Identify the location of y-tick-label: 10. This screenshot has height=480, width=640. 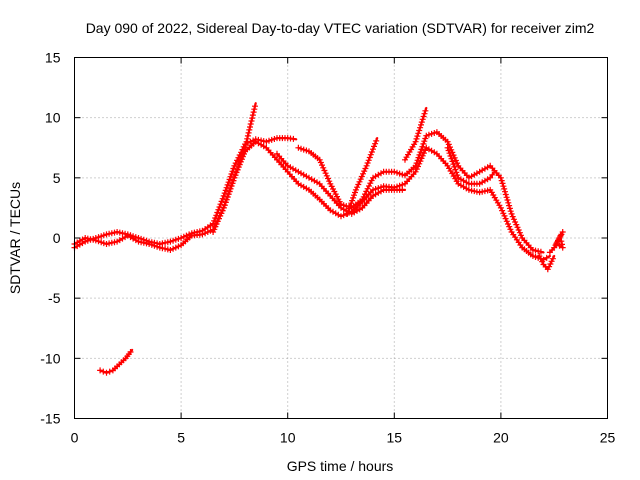
(53, 118).